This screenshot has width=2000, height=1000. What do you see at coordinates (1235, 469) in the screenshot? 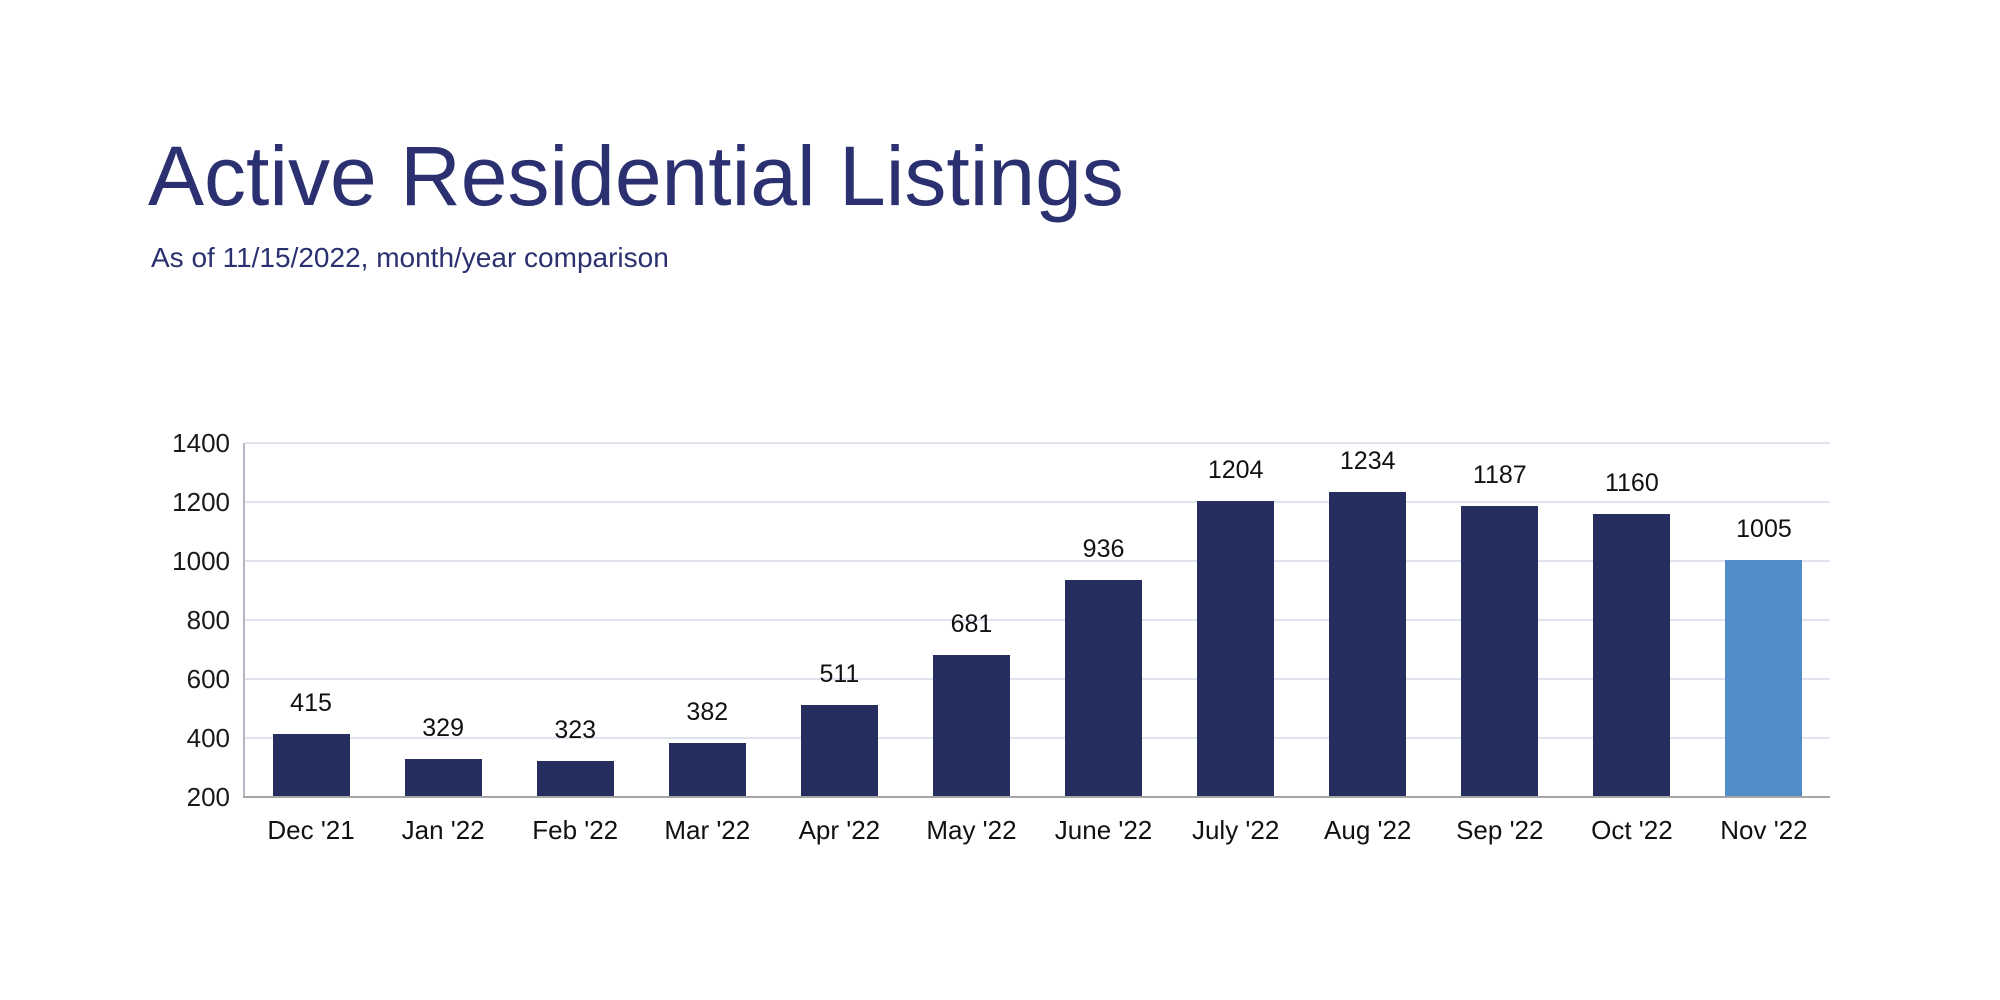
I see `bar-value-label: 1204` at bounding box center [1235, 469].